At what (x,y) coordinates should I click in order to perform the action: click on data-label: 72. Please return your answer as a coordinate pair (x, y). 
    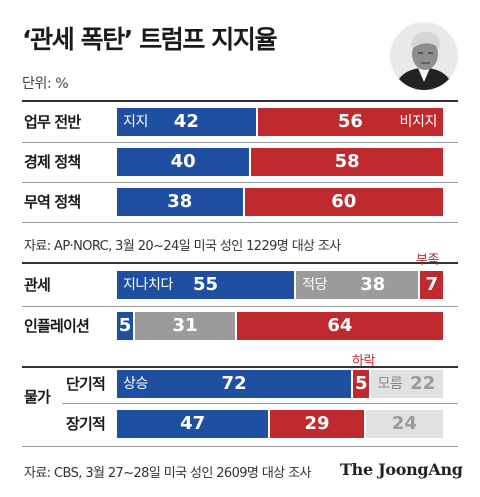
    Looking at the image, I should click on (234, 383).